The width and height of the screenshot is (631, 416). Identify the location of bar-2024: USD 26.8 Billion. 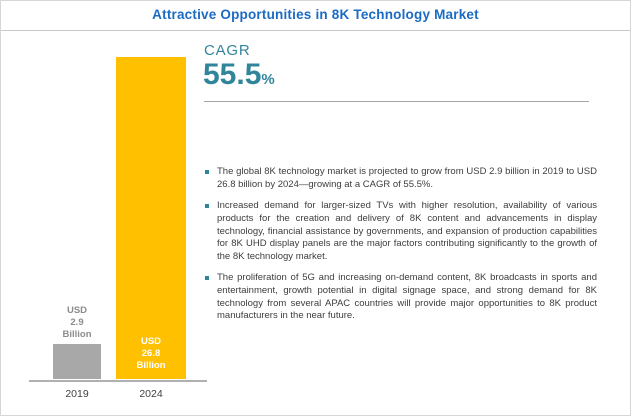
(151, 218).